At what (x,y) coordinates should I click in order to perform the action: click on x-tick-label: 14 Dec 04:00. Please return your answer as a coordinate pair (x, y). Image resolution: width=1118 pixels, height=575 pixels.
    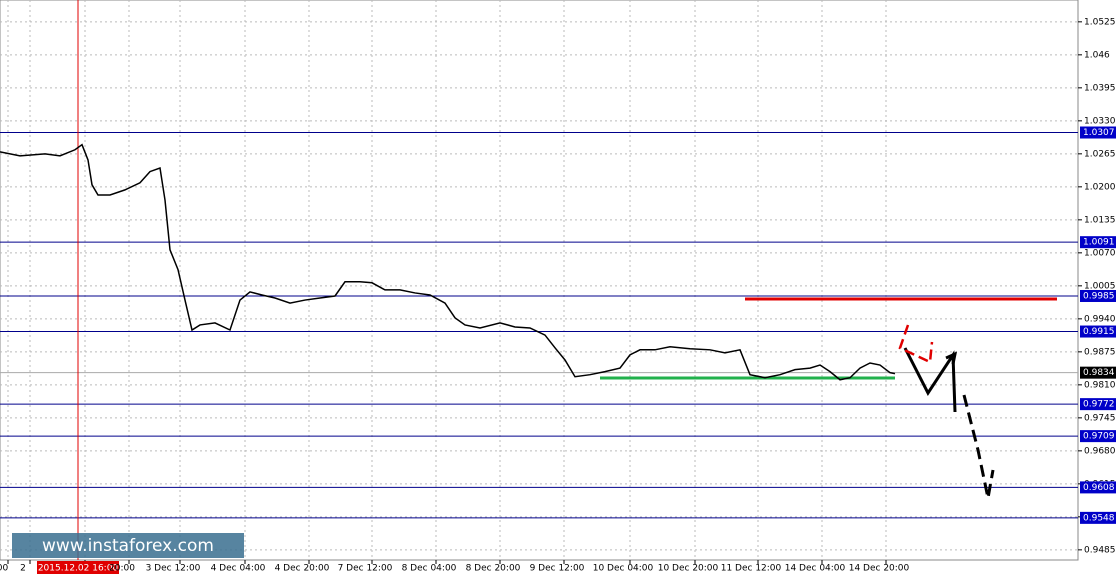
    Looking at the image, I should click on (815, 569).